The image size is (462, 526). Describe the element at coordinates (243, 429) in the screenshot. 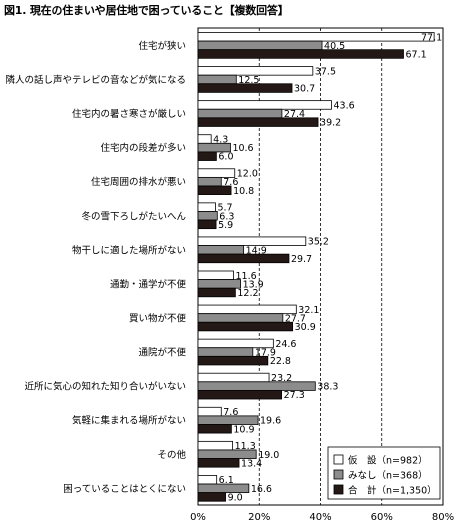

I see `data-label: 10.9` at that location.